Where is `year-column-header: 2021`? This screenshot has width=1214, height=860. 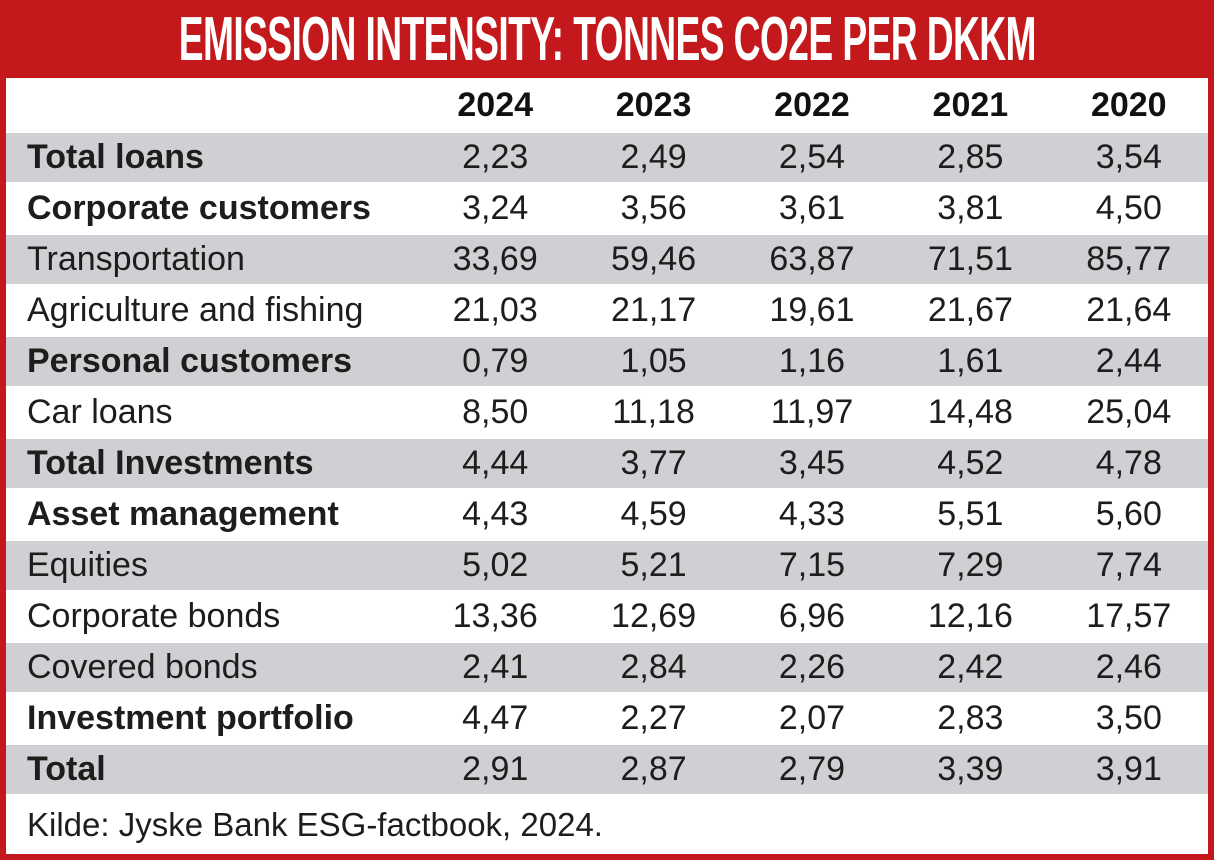
year-column-header: 2021 is located at coordinates (970, 105).